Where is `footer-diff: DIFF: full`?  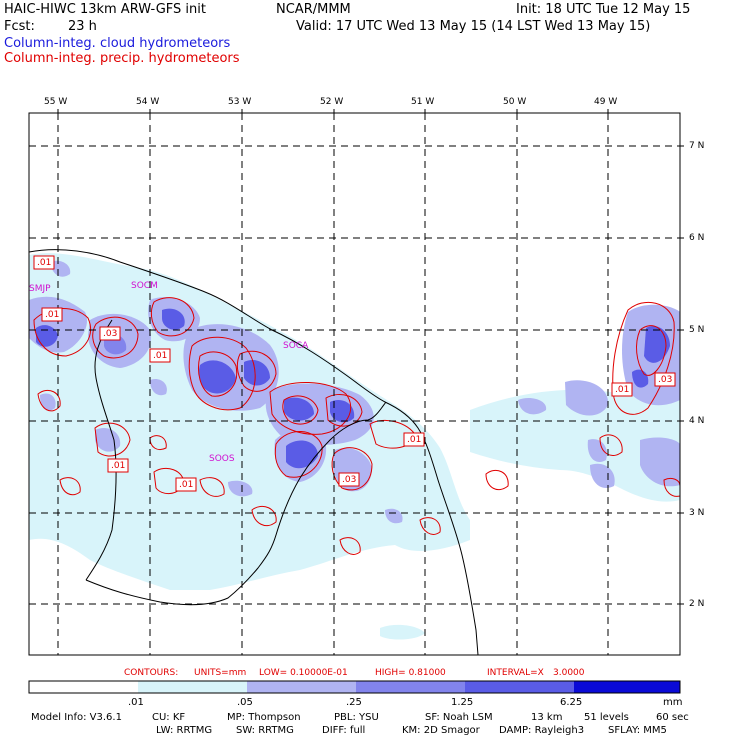 footer-diff: DIFF: full is located at coordinates (344, 730).